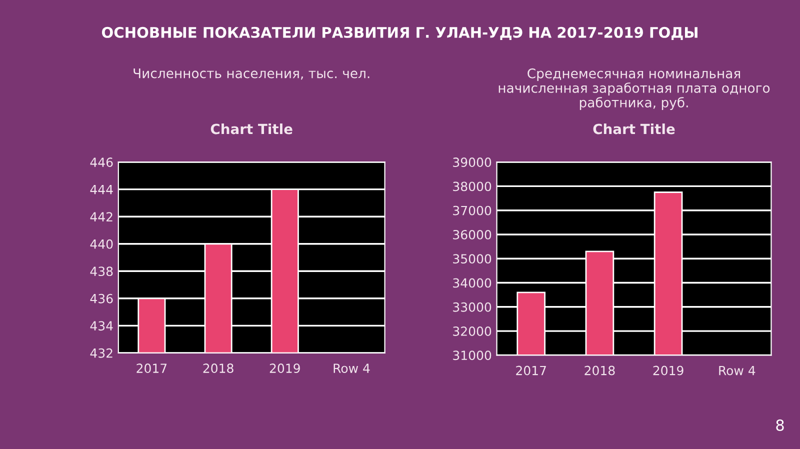 The height and width of the screenshot is (449, 800). I want to click on y-tick-label: 37000, so click(472, 211).